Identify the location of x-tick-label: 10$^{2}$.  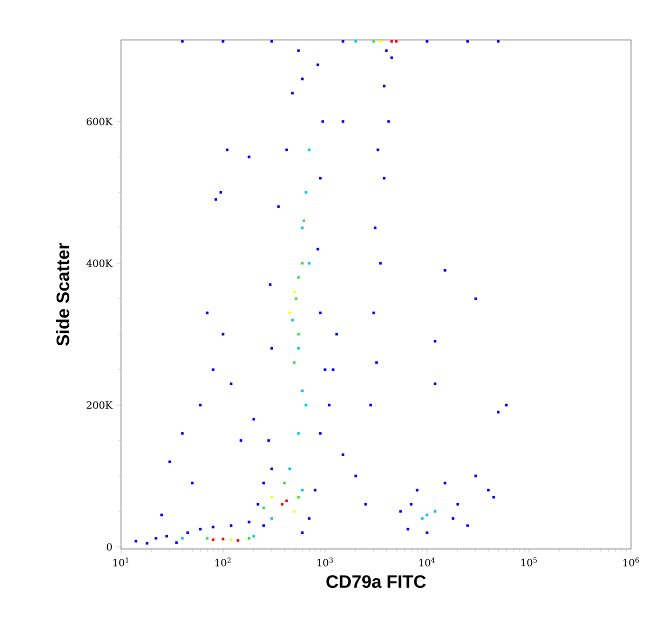
(223, 561).